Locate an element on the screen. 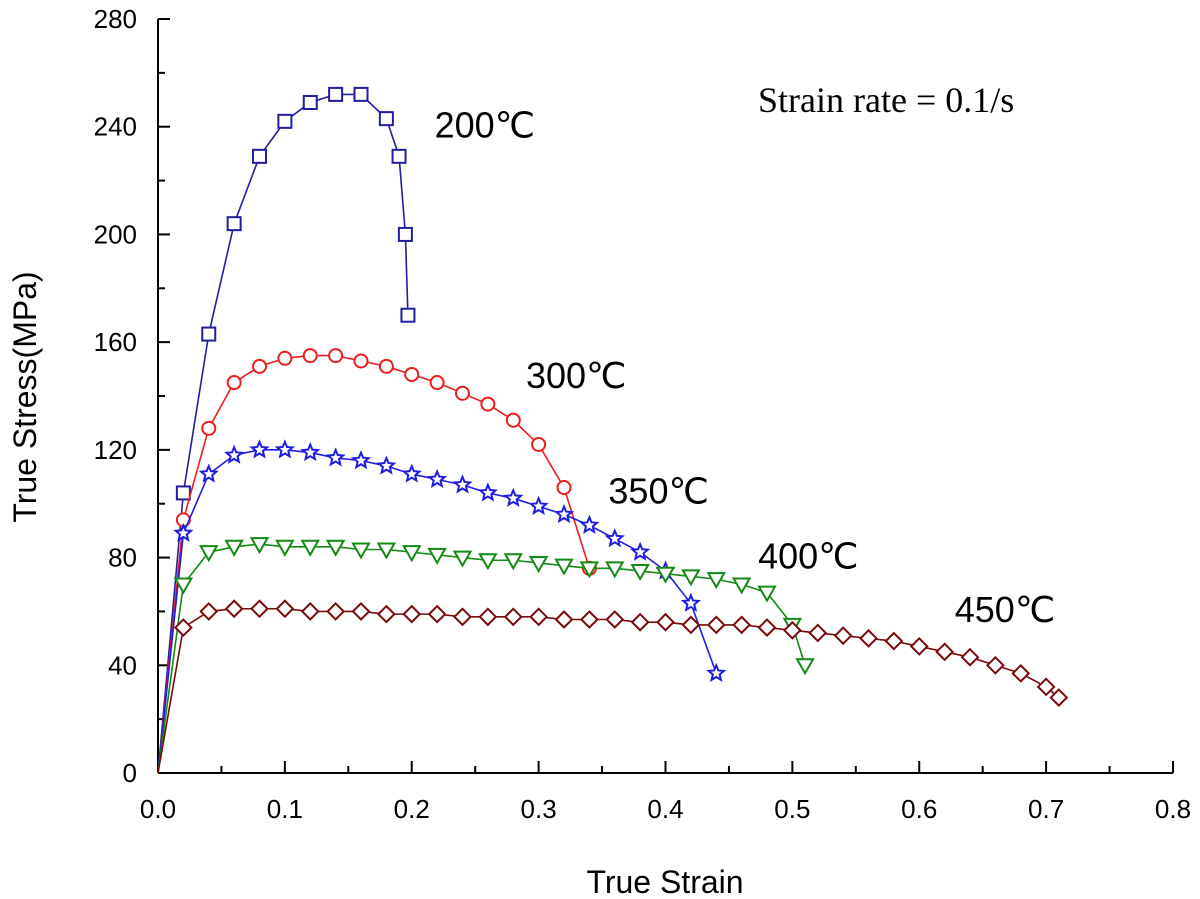  x-axis-title: True Strain is located at coordinates (664, 881).